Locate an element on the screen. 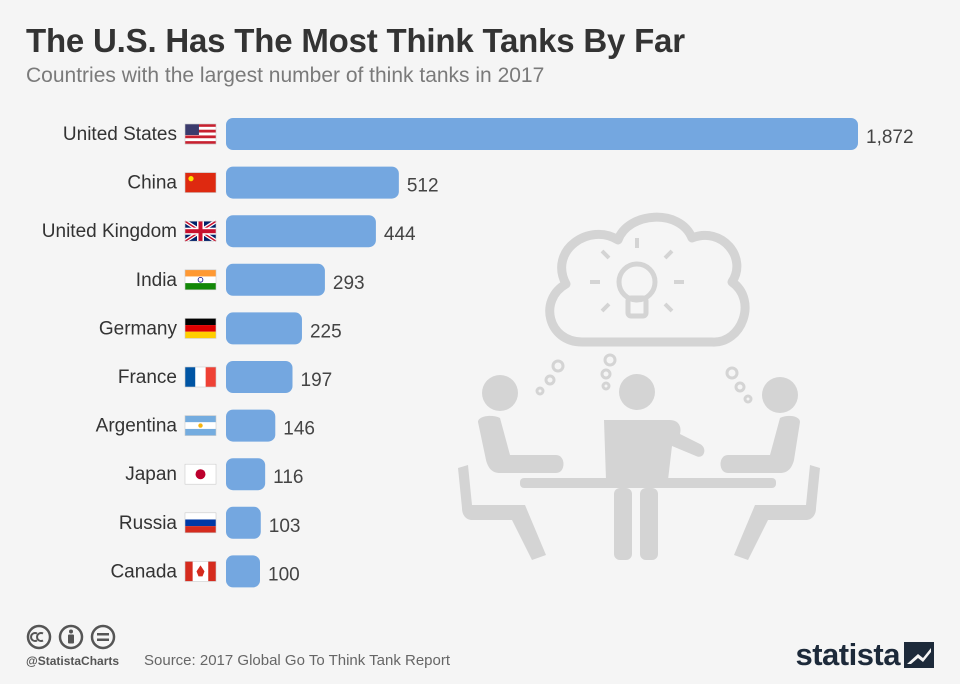  bar-row: Argentina 146 is located at coordinates (205, 425).